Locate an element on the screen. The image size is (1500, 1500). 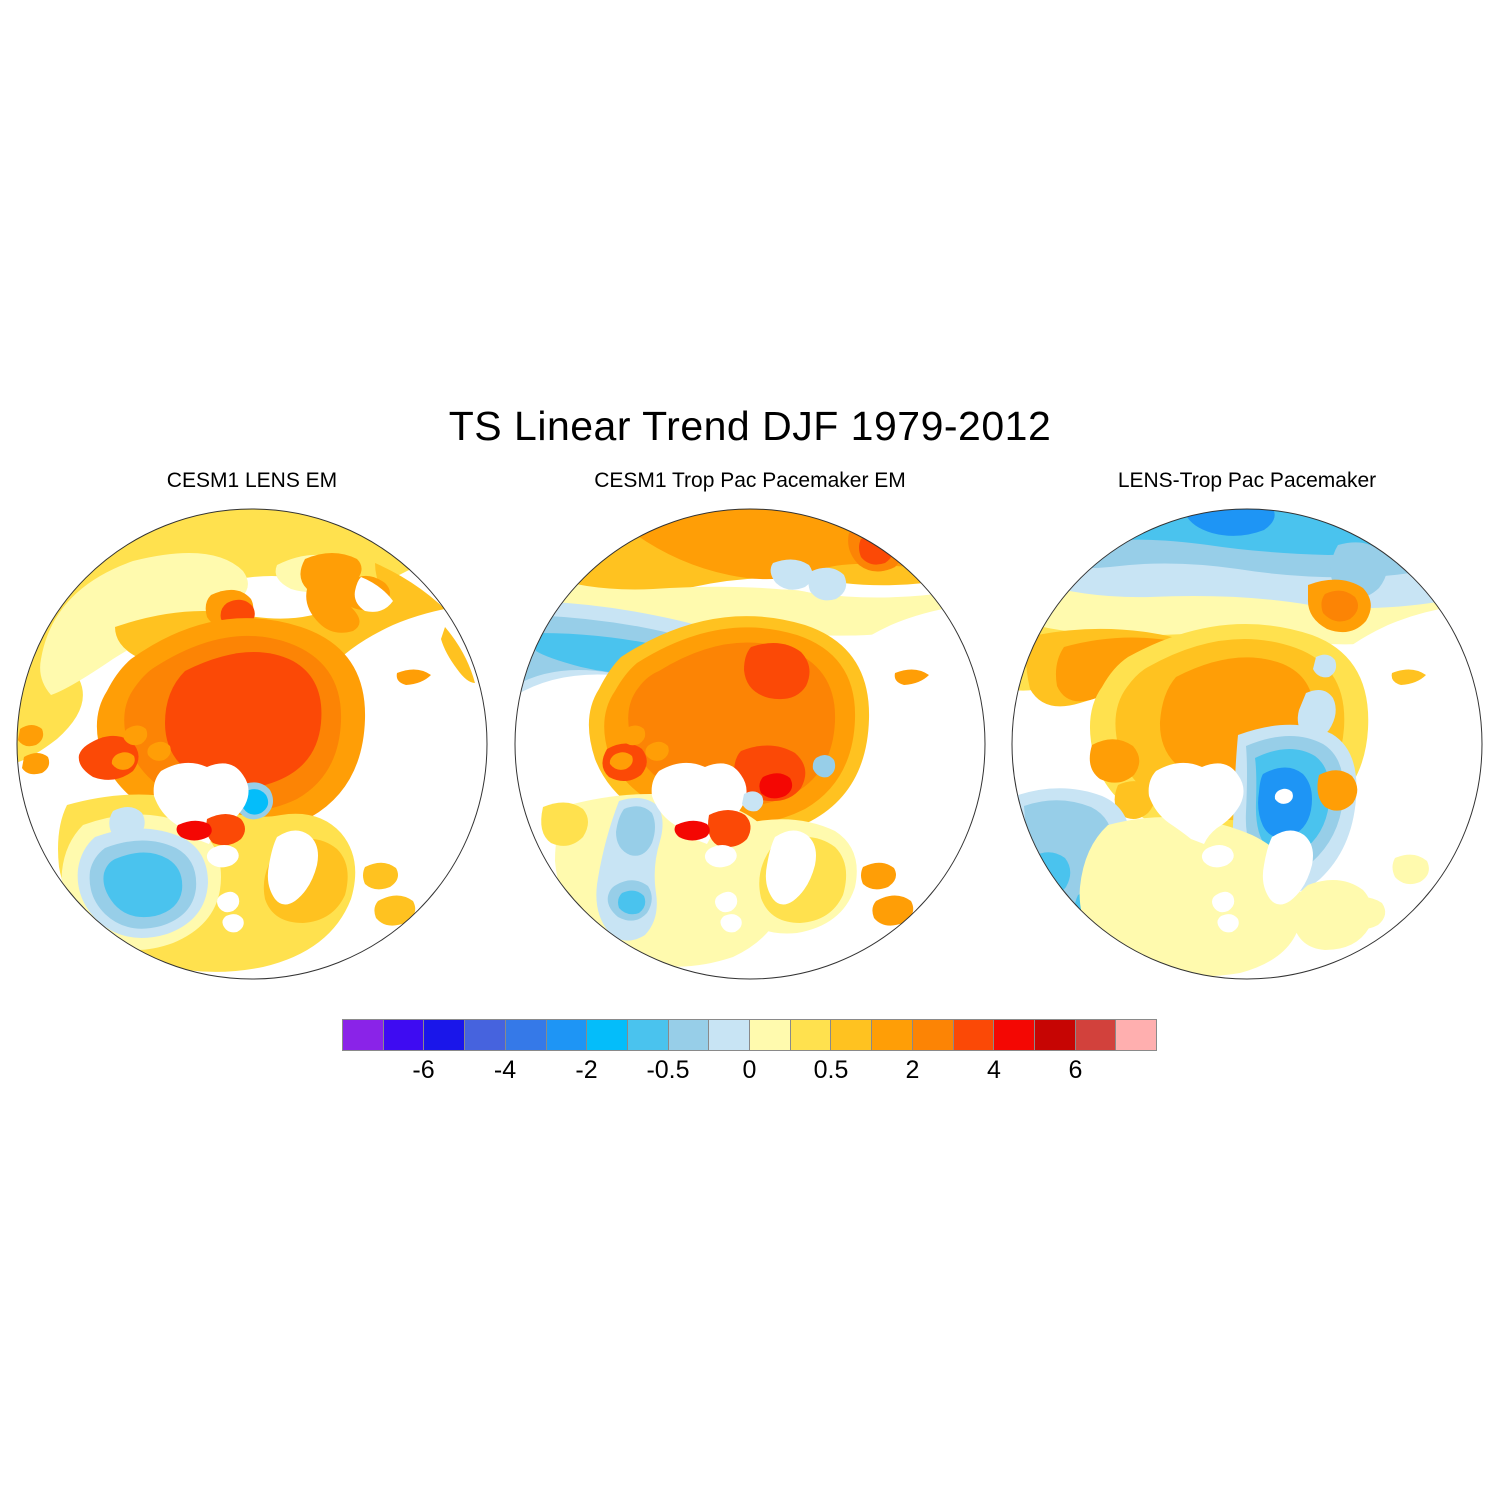
hot-spot-top-right is located at coordinates (876, 550).